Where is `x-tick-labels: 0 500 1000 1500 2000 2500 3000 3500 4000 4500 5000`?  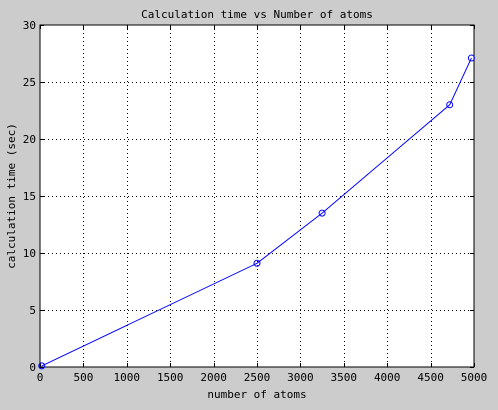
x-tick-labels: 0 500 1000 1500 2000 2500 3000 3500 4000 4500 5000 is located at coordinates (262, 377).